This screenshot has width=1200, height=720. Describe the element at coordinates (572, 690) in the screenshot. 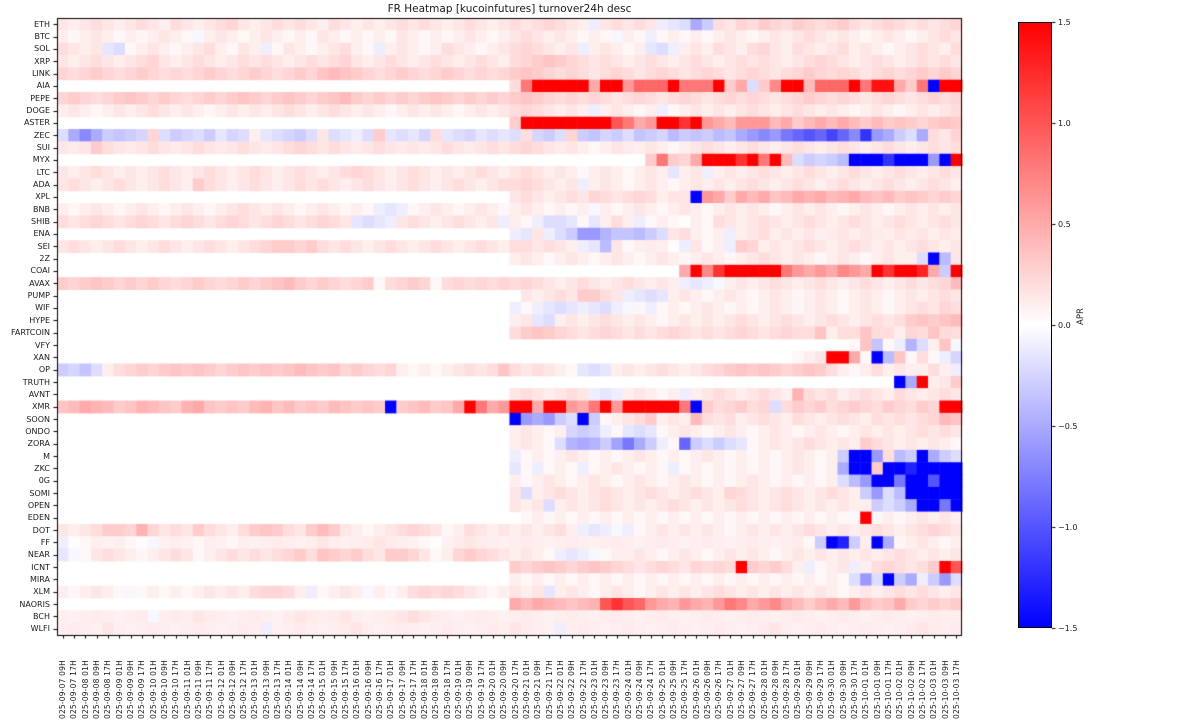

I see `x-tick-label: 2025-09-22 09H` at that location.